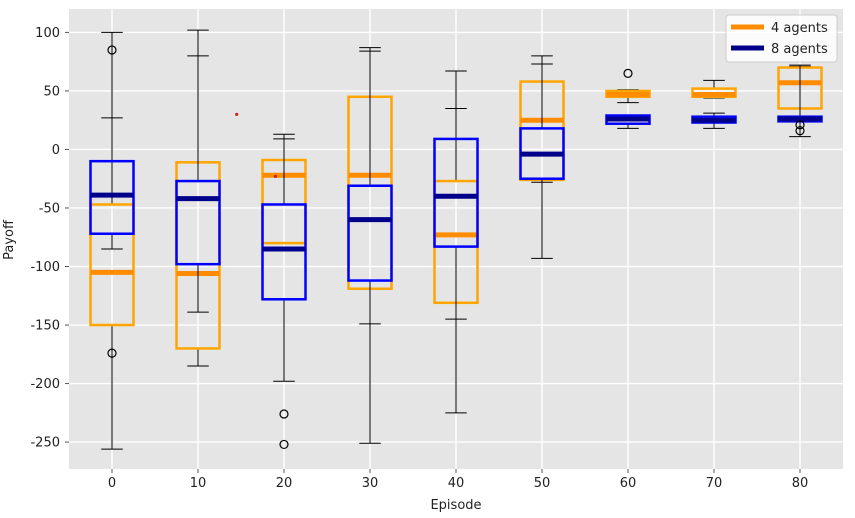 Image resolution: width=855 pixels, height=518 pixels. What do you see at coordinates (284, 483) in the screenshot?
I see `x-tick-label: 20` at bounding box center [284, 483].